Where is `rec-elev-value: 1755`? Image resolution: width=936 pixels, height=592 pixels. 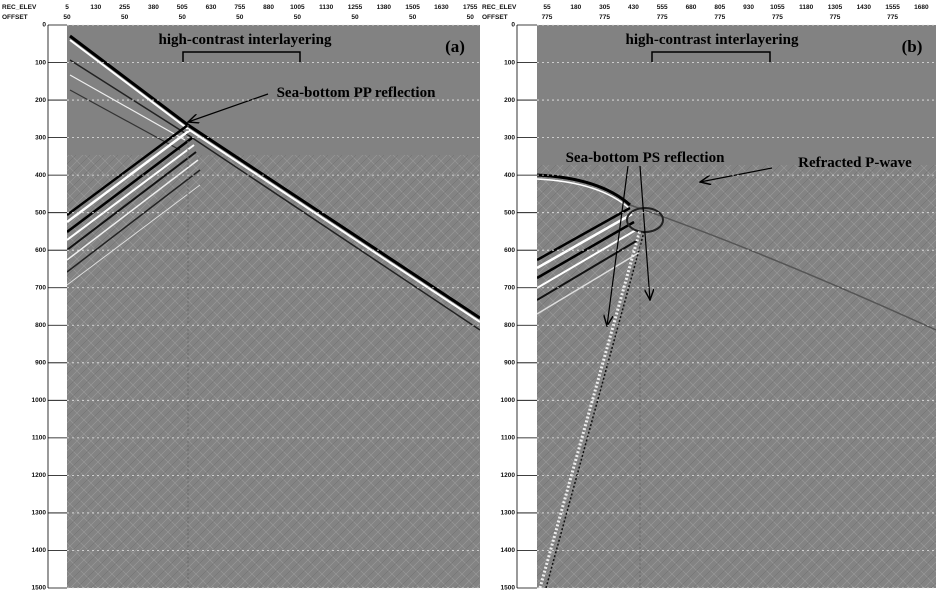 rec-elev-value: 1755 is located at coordinates (470, 7).